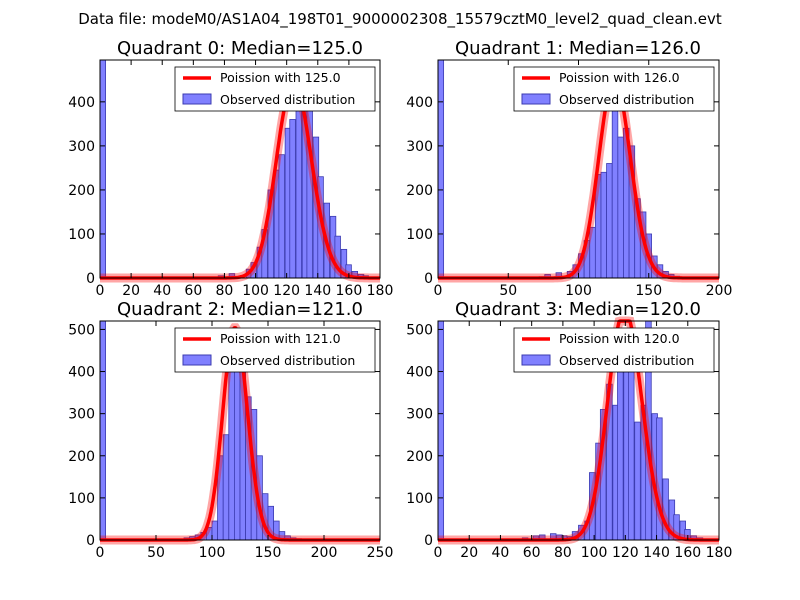  What do you see at coordinates (578, 309) in the screenshot?
I see `quadrant-3-title: Quadrant 3: Median=120.0` at bounding box center [578, 309].